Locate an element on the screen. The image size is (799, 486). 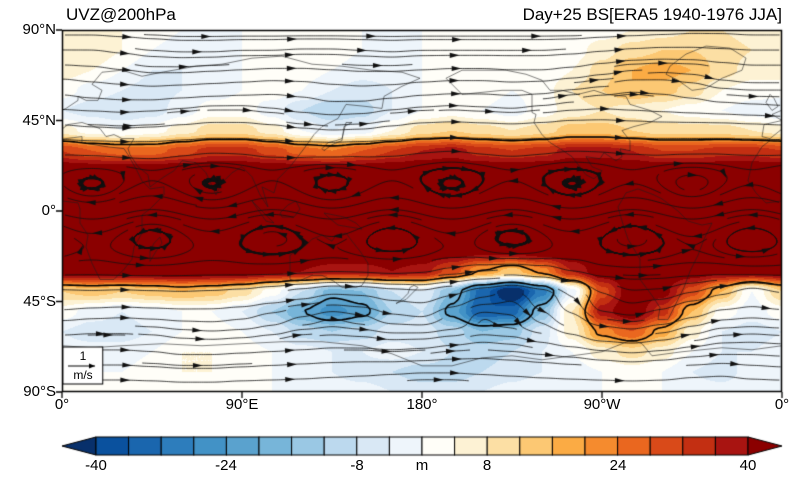
y-axis-label-45n: 45°N is located at coordinates (39, 120).